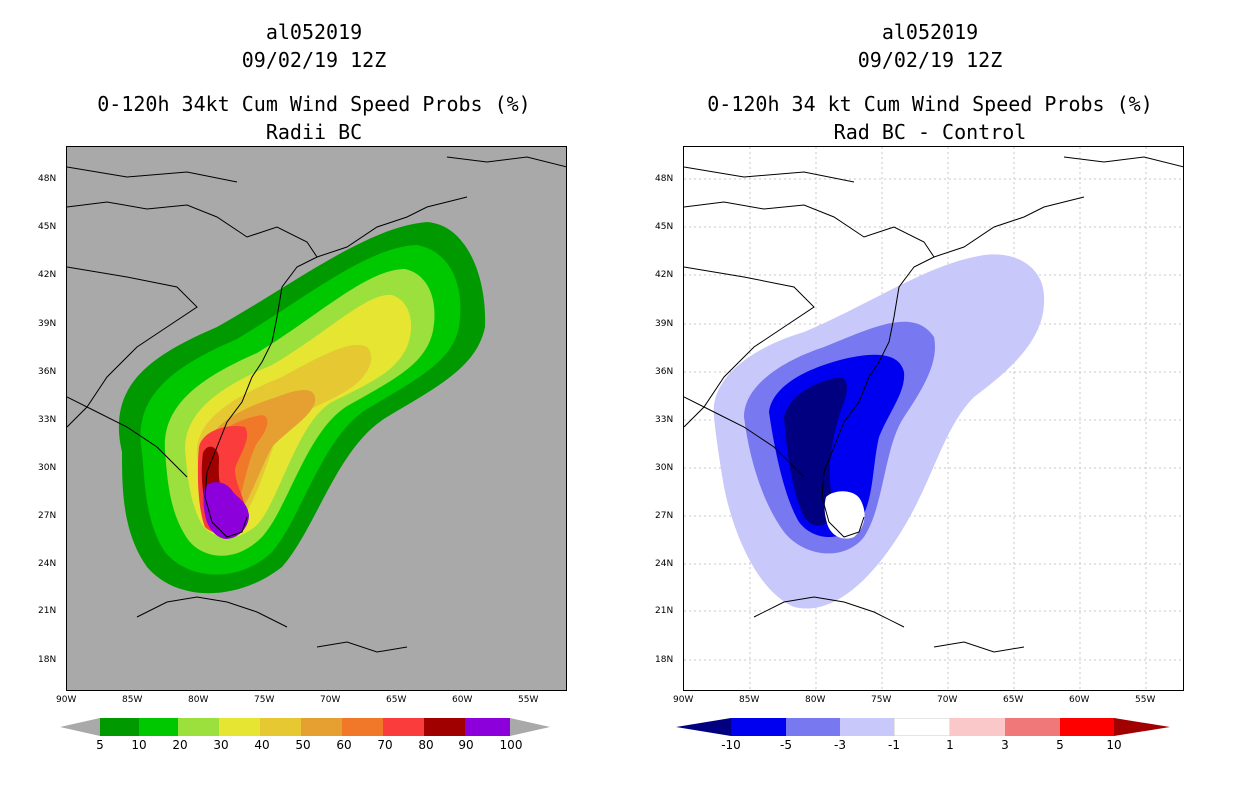 This screenshot has height=800, width=1236. What do you see at coordinates (1142, 727) in the screenshot?
I see `right-cbar-over` at bounding box center [1142, 727].